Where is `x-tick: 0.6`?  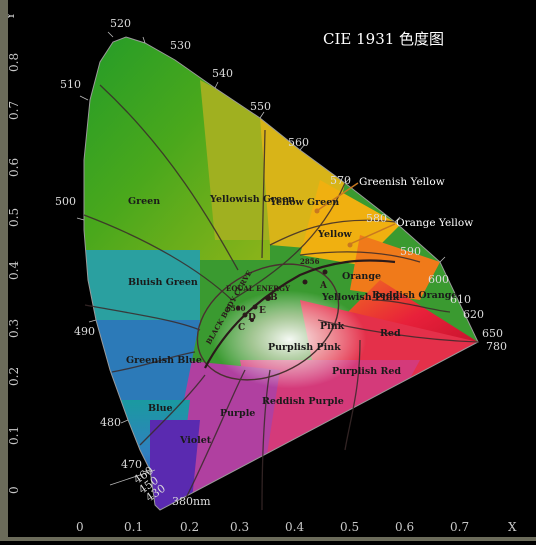 x-tick: 0.6 is located at coordinates (404, 527).